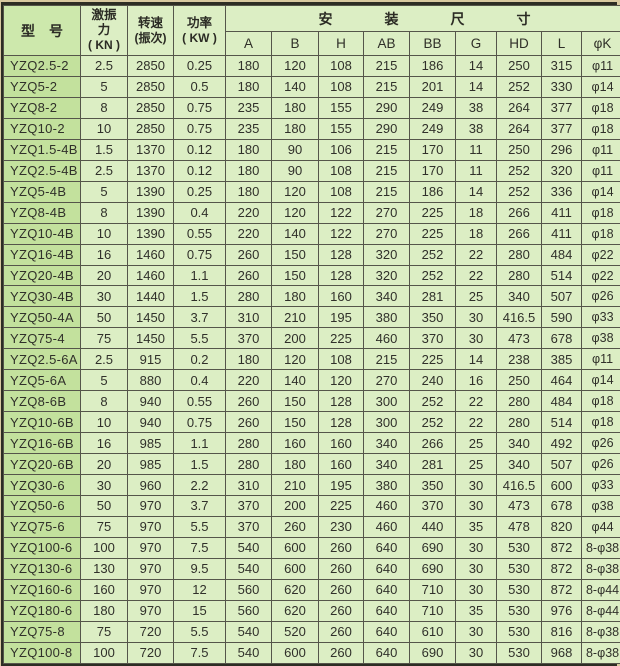 Image resolution: width=620 pixels, height=666 pixels. I want to click on value-cell: φ26, so click(600, 464).